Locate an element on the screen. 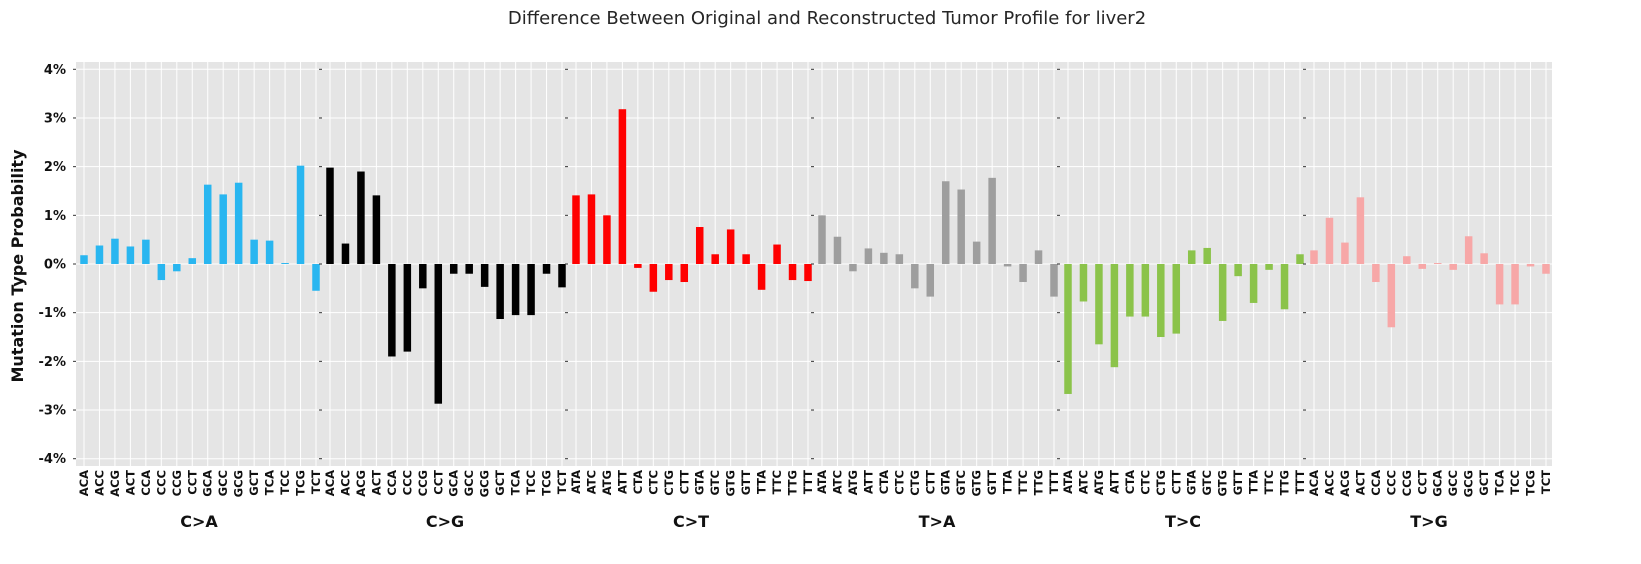 The height and width of the screenshot is (564, 1641). x-tick-label: TTT is located at coordinates (1300, 482).